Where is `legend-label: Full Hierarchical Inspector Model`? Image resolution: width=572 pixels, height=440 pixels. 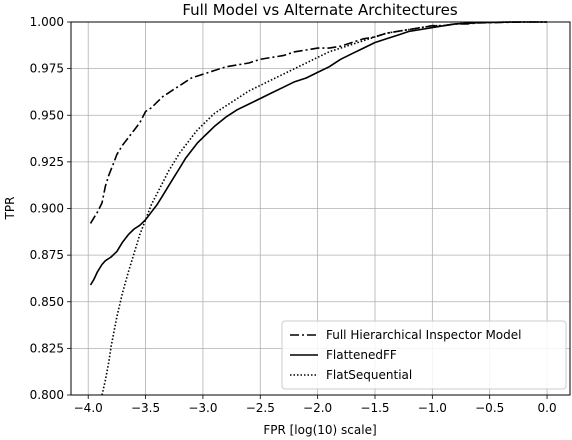
legend-label: Full Hierarchical Inspector Model is located at coordinates (424, 335).